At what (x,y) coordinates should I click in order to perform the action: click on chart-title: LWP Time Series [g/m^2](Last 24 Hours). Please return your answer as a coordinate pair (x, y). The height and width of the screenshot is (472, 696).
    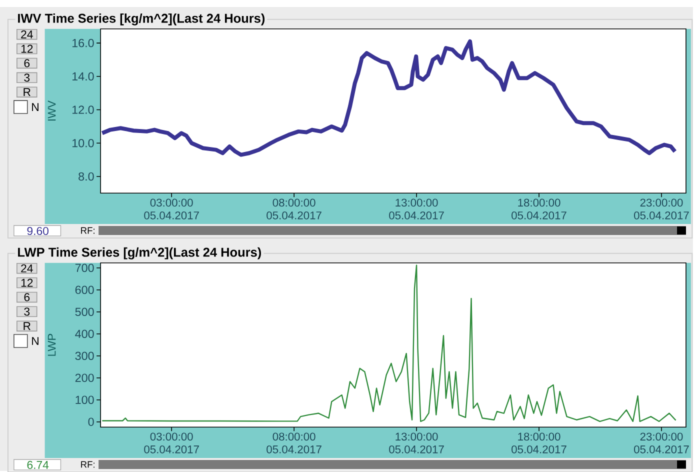
    Looking at the image, I should click on (139, 253).